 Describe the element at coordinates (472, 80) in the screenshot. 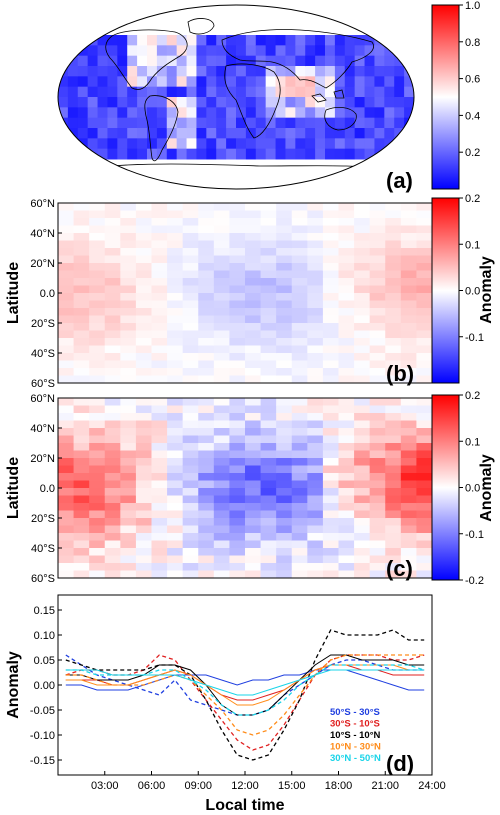

I see `colorbar-a-tick-label: 0.6` at that location.